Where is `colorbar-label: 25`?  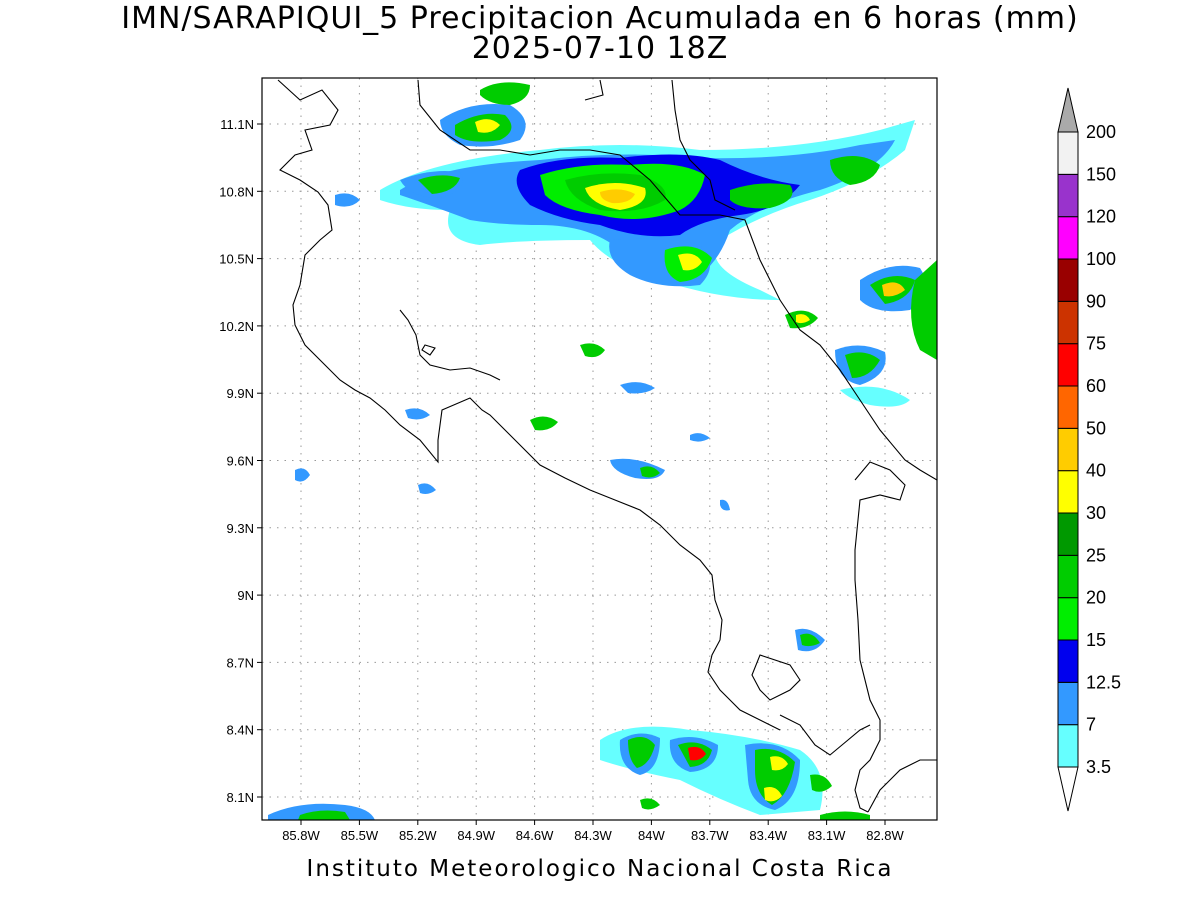 colorbar-label: 25 is located at coordinates (1096, 555).